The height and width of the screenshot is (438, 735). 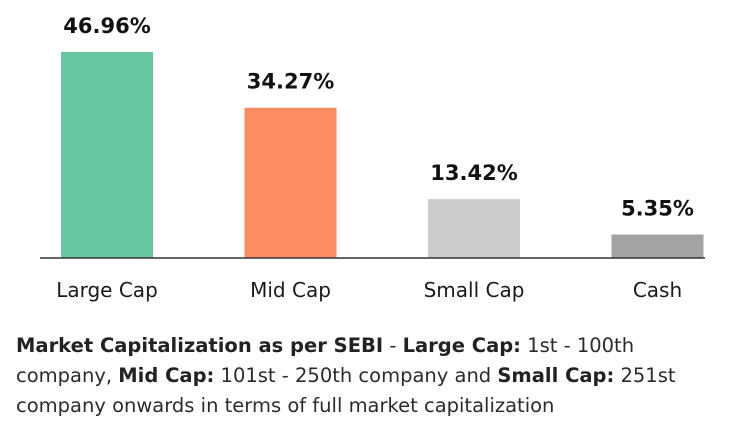 What do you see at coordinates (657, 246) in the screenshot?
I see `bar-cash` at bounding box center [657, 246].